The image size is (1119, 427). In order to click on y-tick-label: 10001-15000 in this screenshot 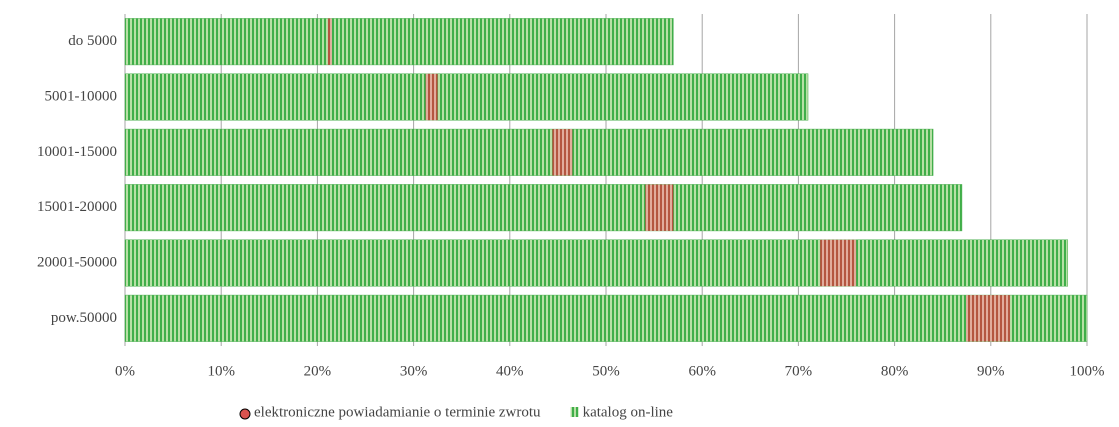, I will do `click(77, 152)`.